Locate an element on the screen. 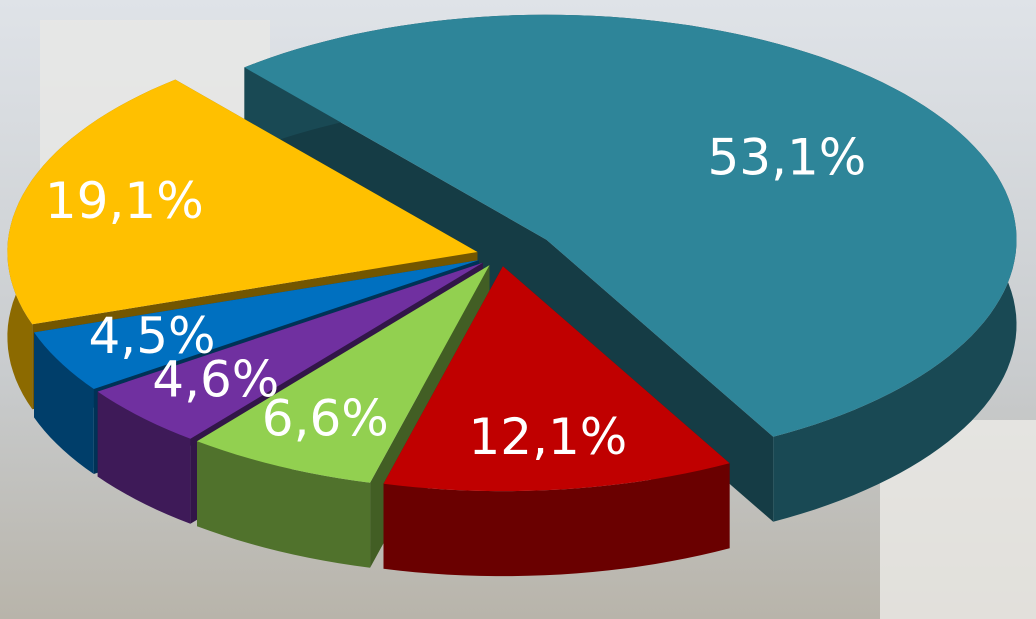  data-label: 19,1% is located at coordinates (124, 201).